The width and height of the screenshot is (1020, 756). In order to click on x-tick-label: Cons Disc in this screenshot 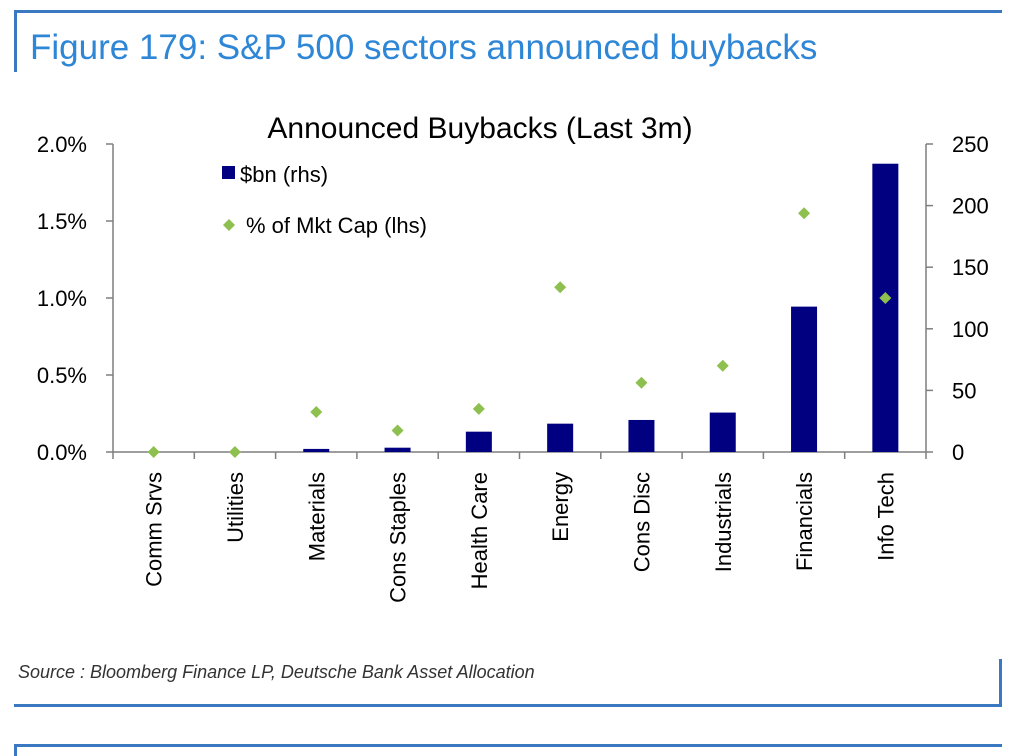, I will do `click(641, 522)`.